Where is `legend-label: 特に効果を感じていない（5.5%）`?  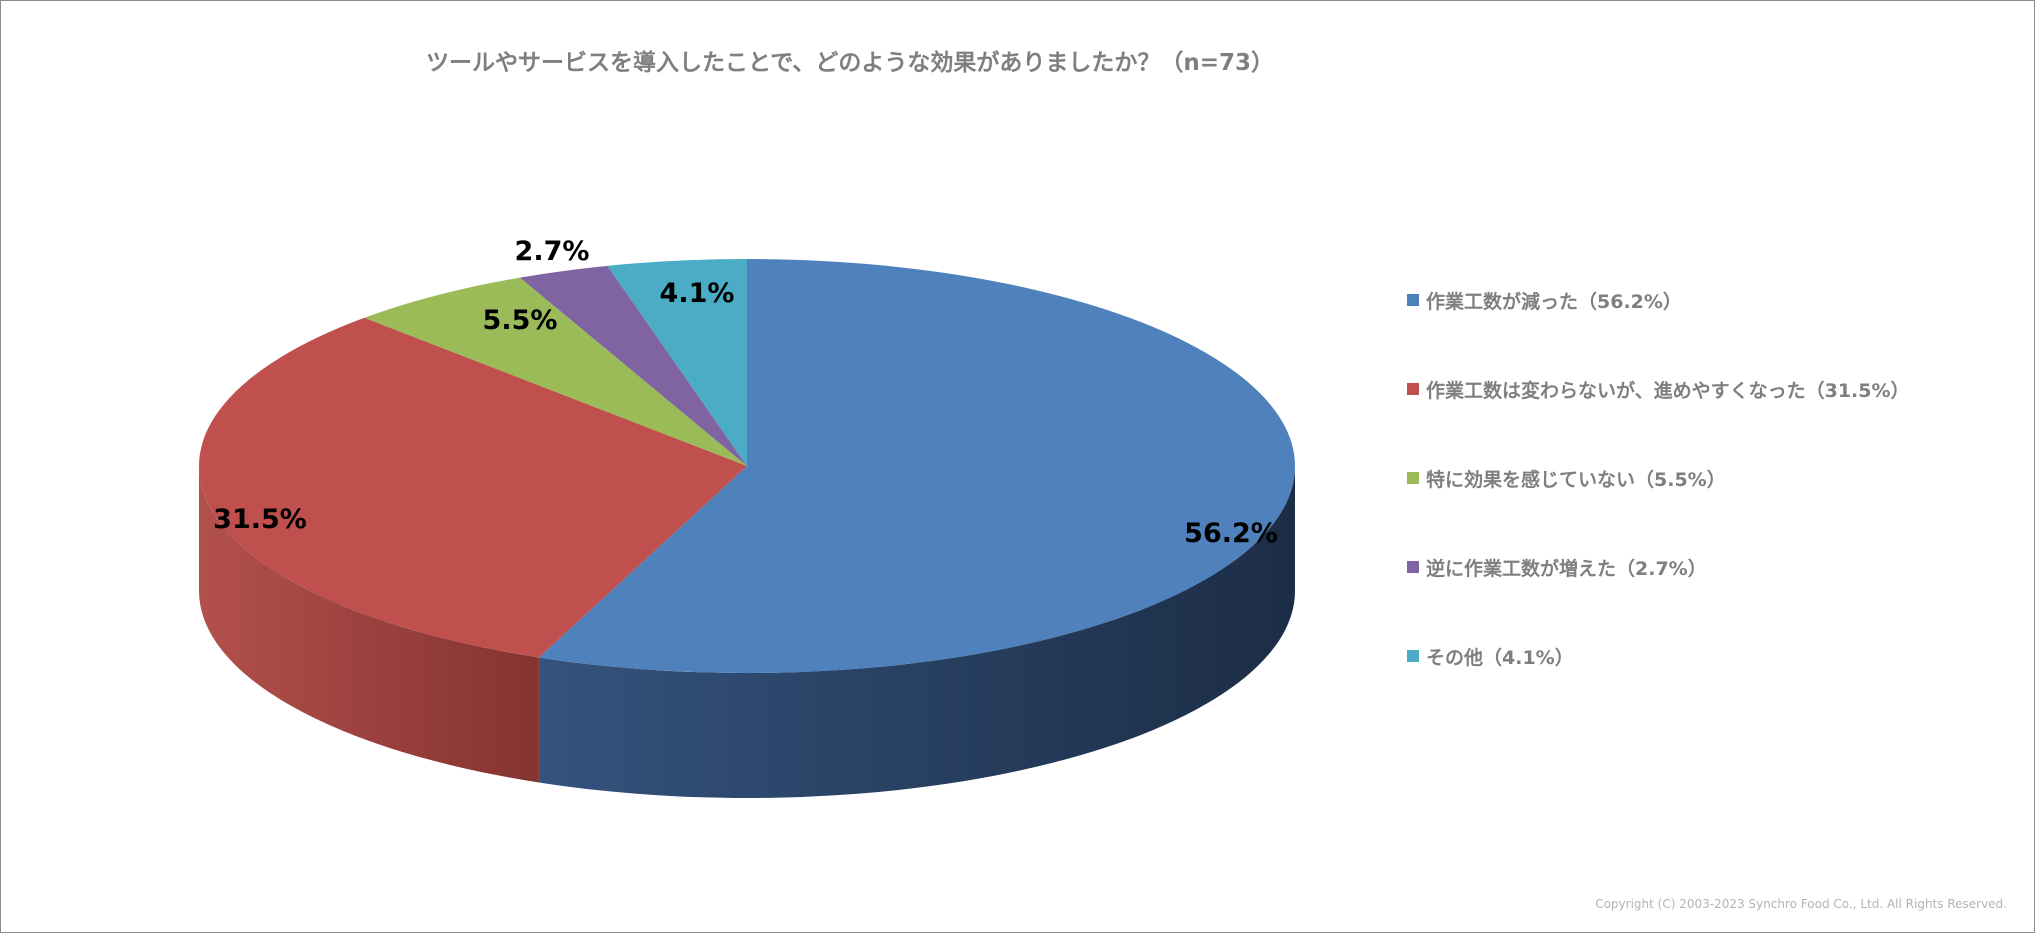 legend-label: 特に効果を感じていない（5.5%） is located at coordinates (1576, 479).